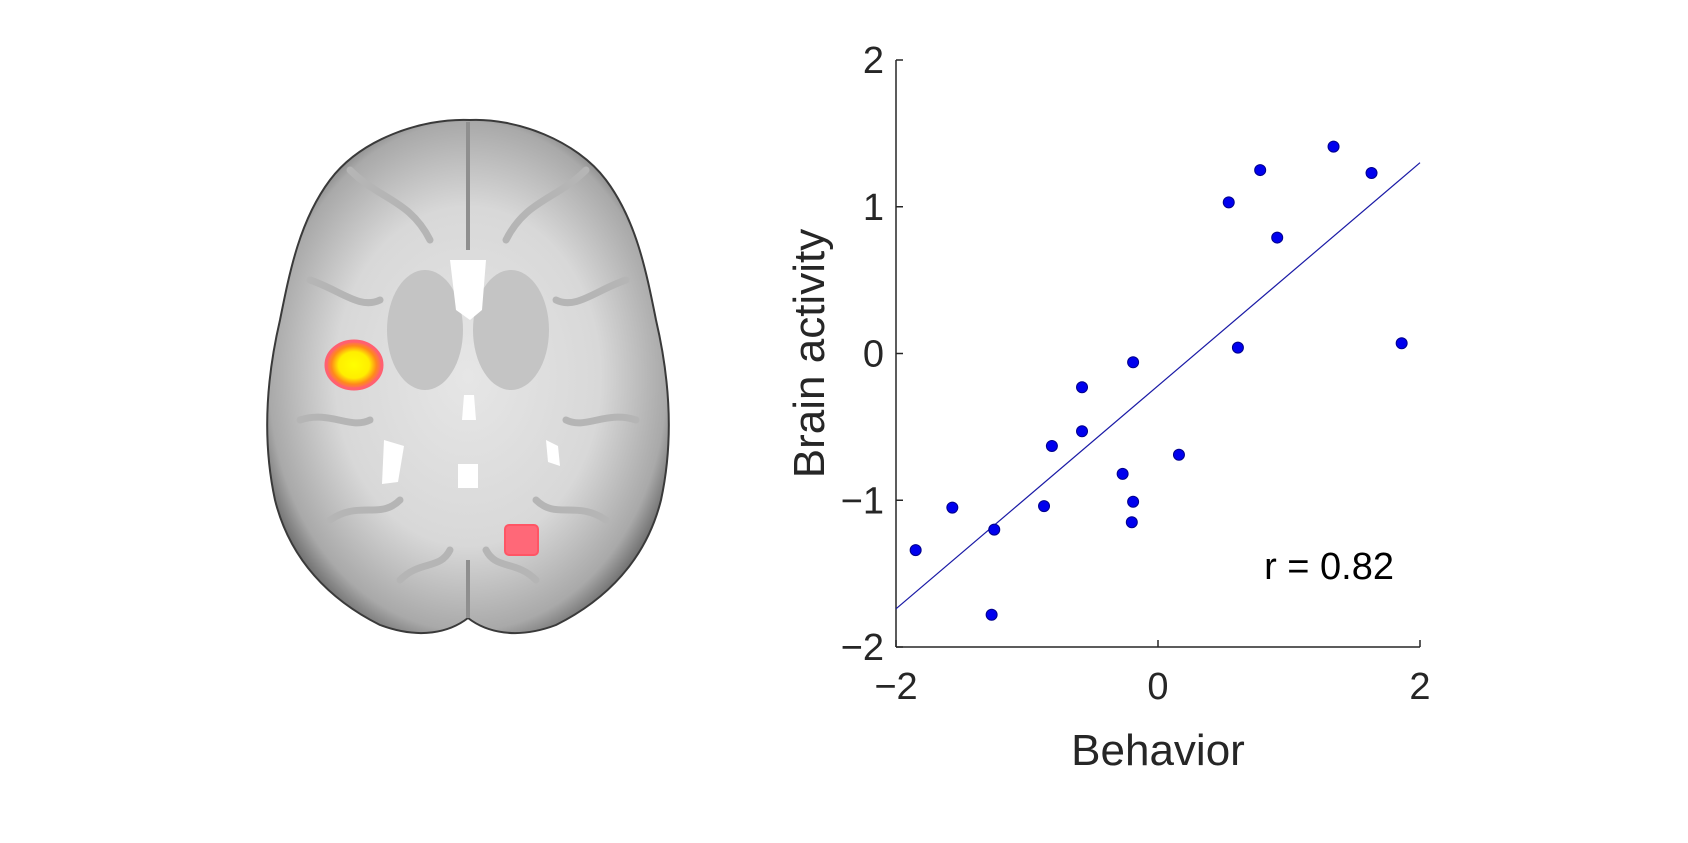 This screenshot has height=843, width=1688. What do you see at coordinates (873, 61) in the screenshot?
I see `y-tick-label: 2` at bounding box center [873, 61].